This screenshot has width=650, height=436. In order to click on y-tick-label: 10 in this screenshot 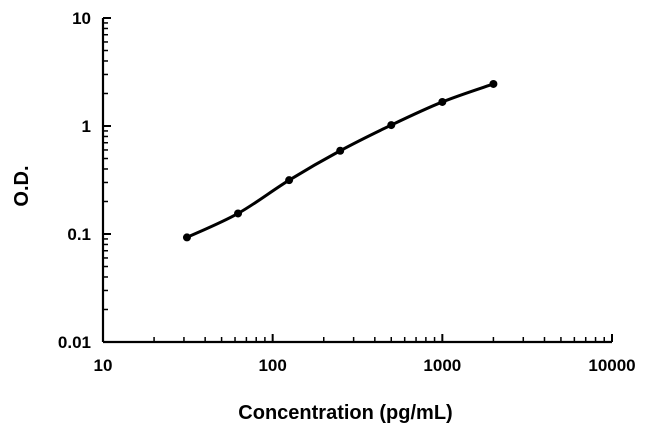, I will do `click(81, 18)`.